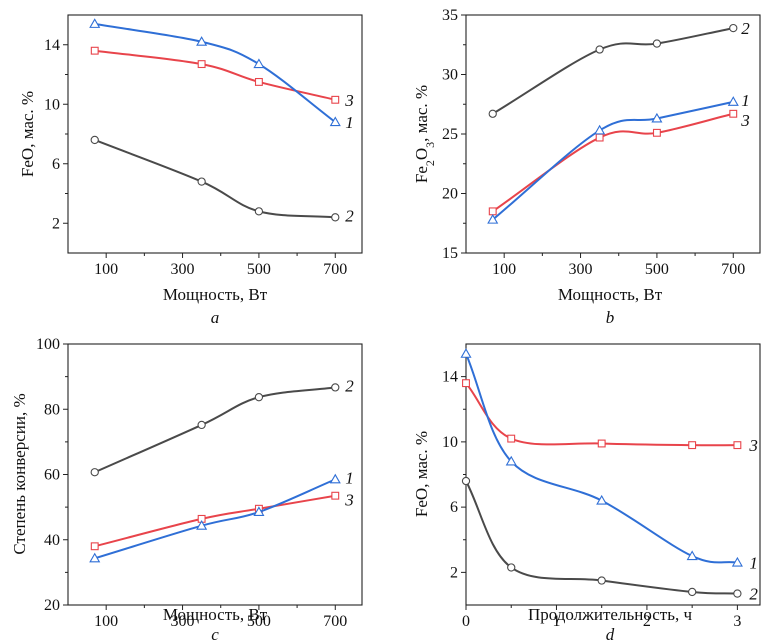  I want to click on panel-label: b, so click(610, 317).